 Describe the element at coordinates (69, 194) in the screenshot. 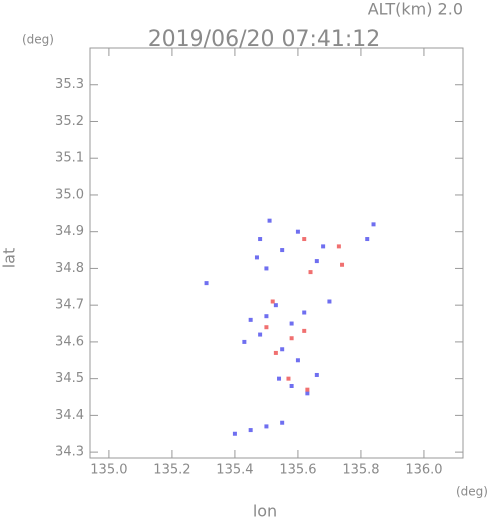

I see `y-tick-label: 35.0` at that location.